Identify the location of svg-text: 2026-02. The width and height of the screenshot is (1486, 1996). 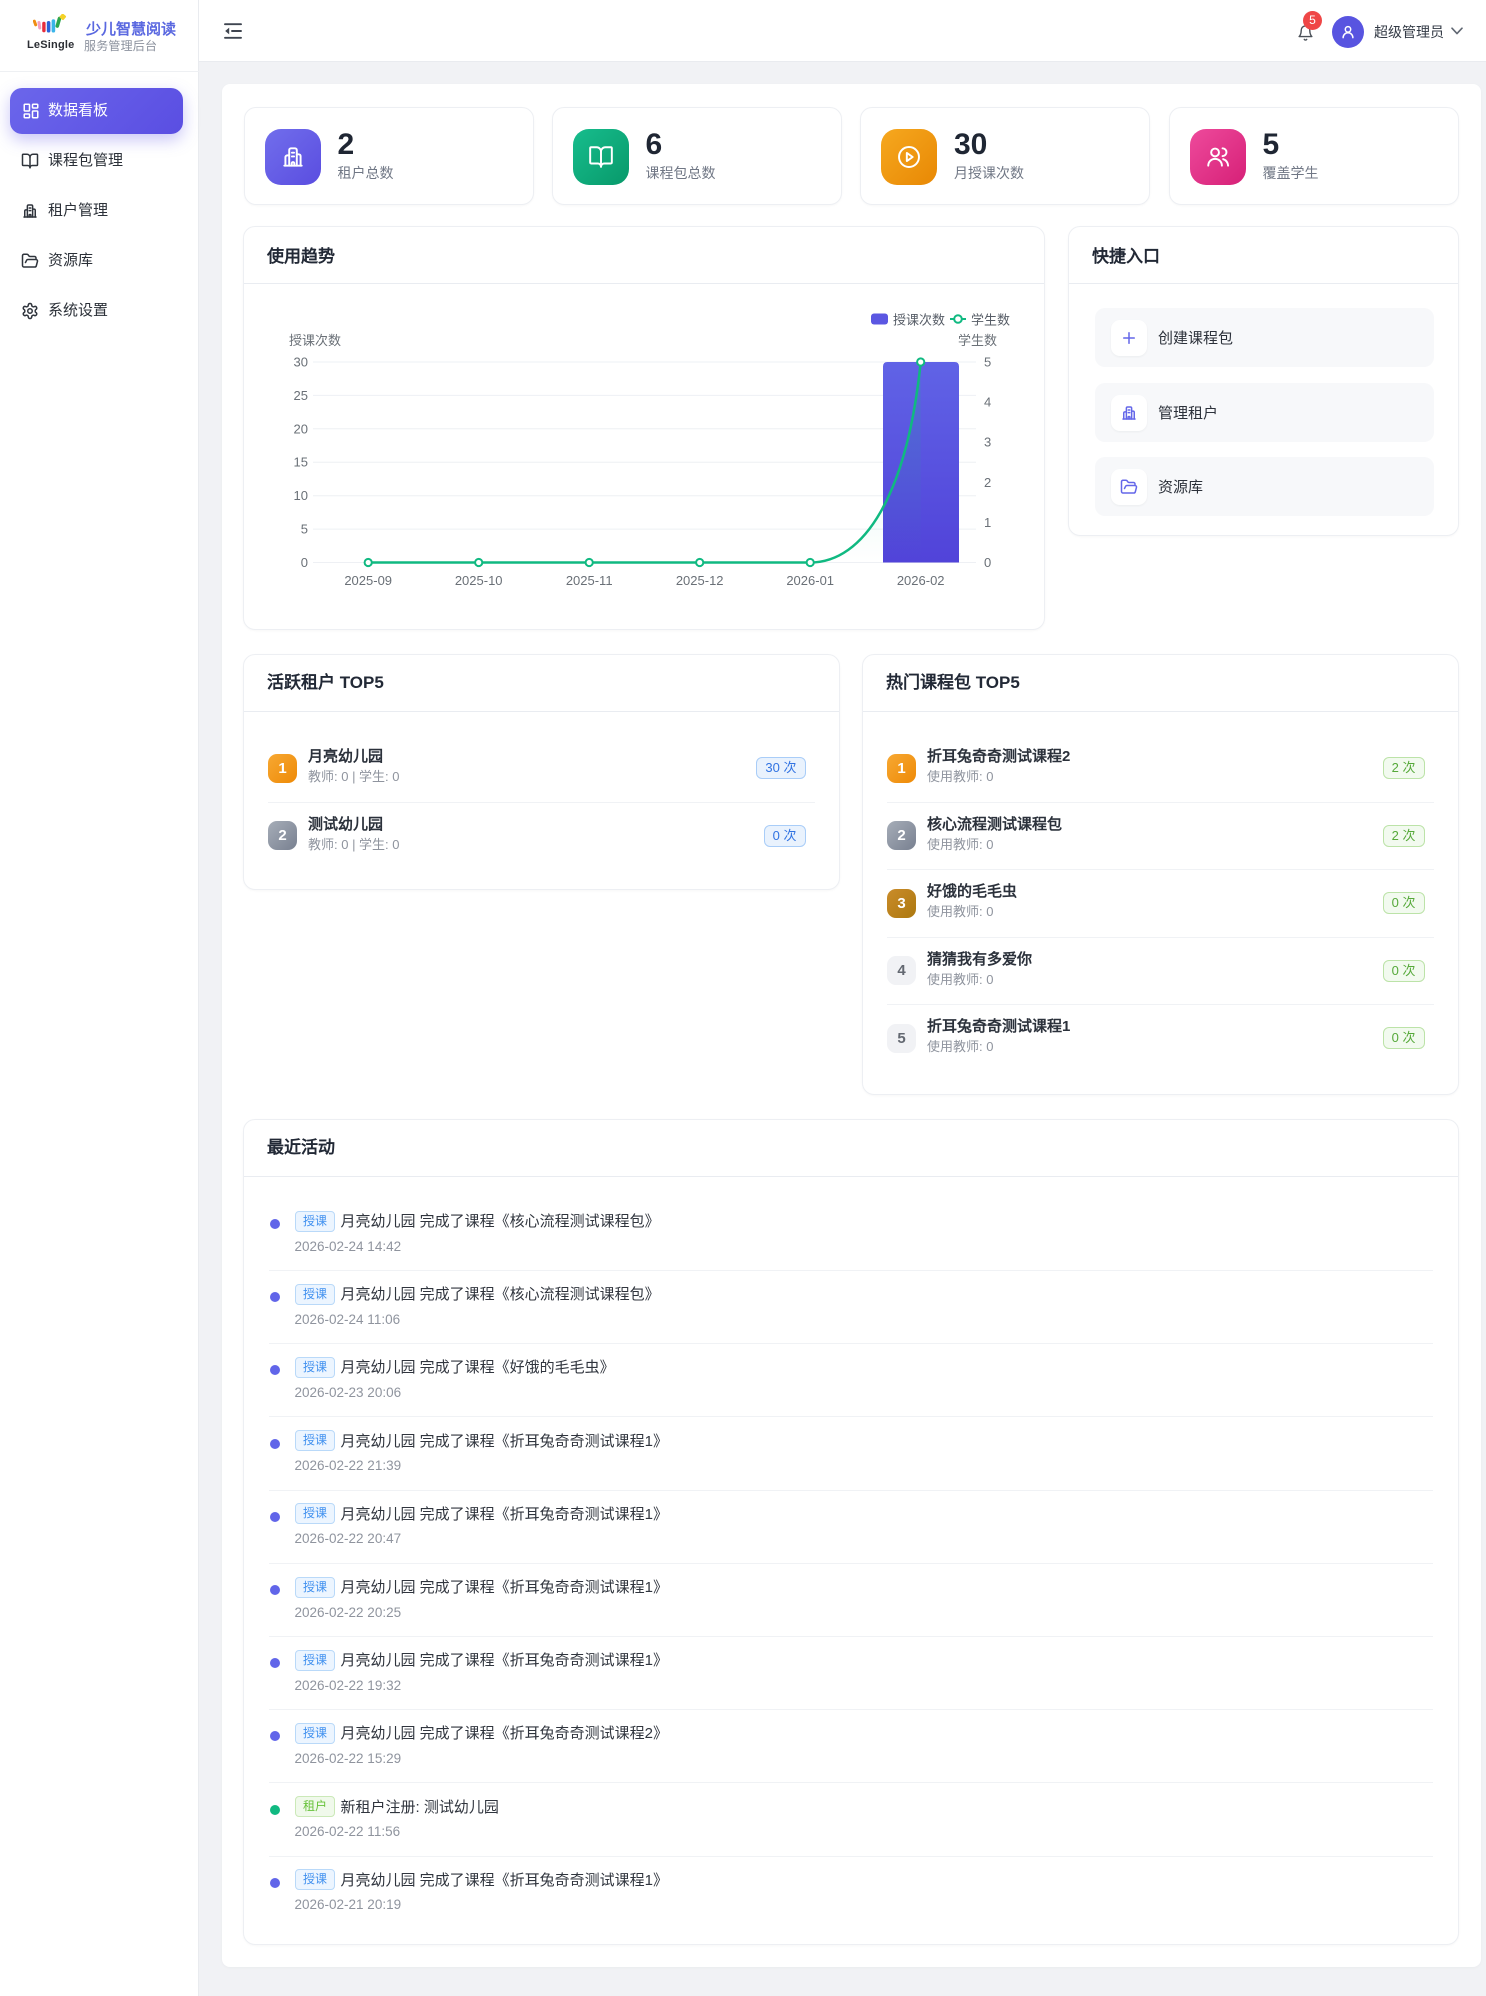
(921, 580).